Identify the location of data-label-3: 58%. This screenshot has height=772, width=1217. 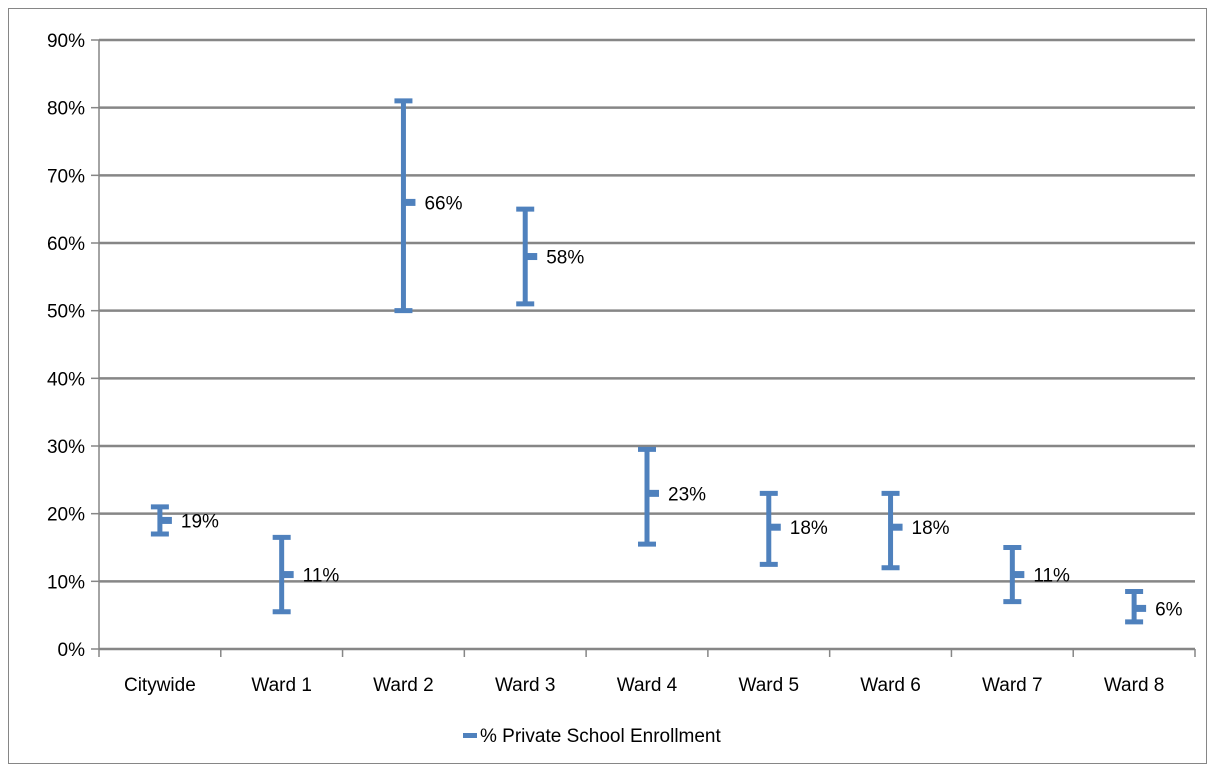
(565, 258).